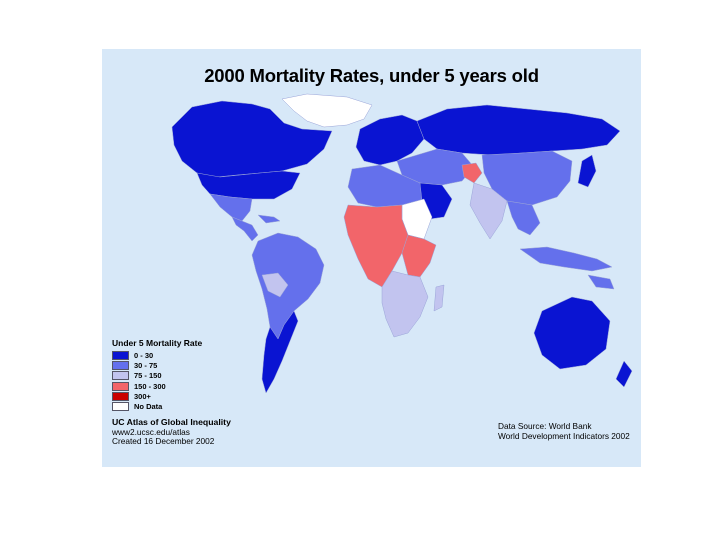  Describe the element at coordinates (564, 435) in the screenshot. I see `source-line-2: World Development Indicators 2002` at that location.